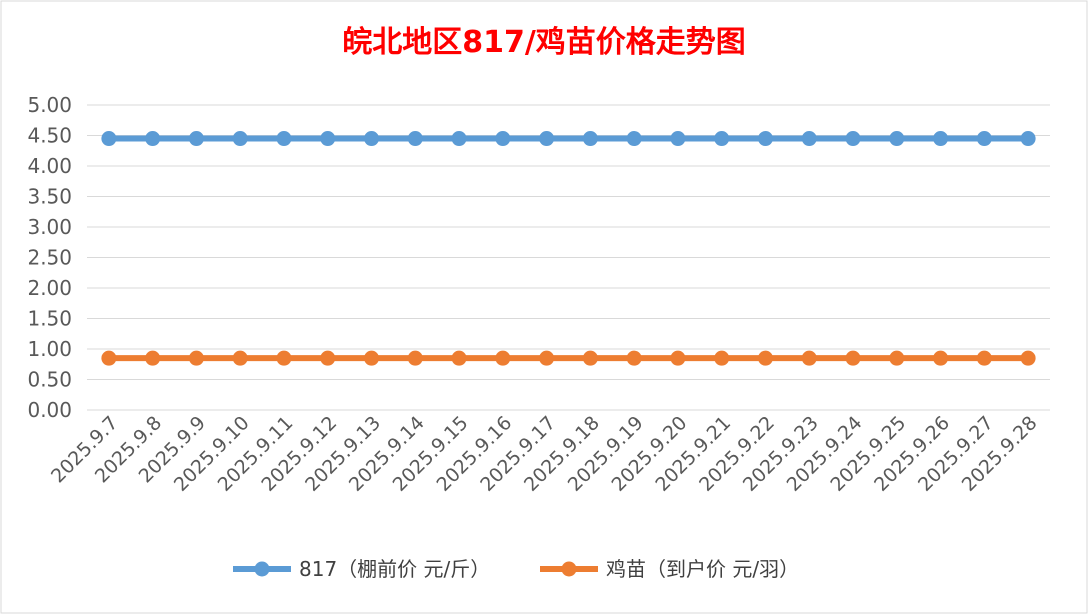 The height and width of the screenshot is (614, 1088). Describe the element at coordinates (49, 105) in the screenshot. I see `y-tick-label: 5.00` at that location.